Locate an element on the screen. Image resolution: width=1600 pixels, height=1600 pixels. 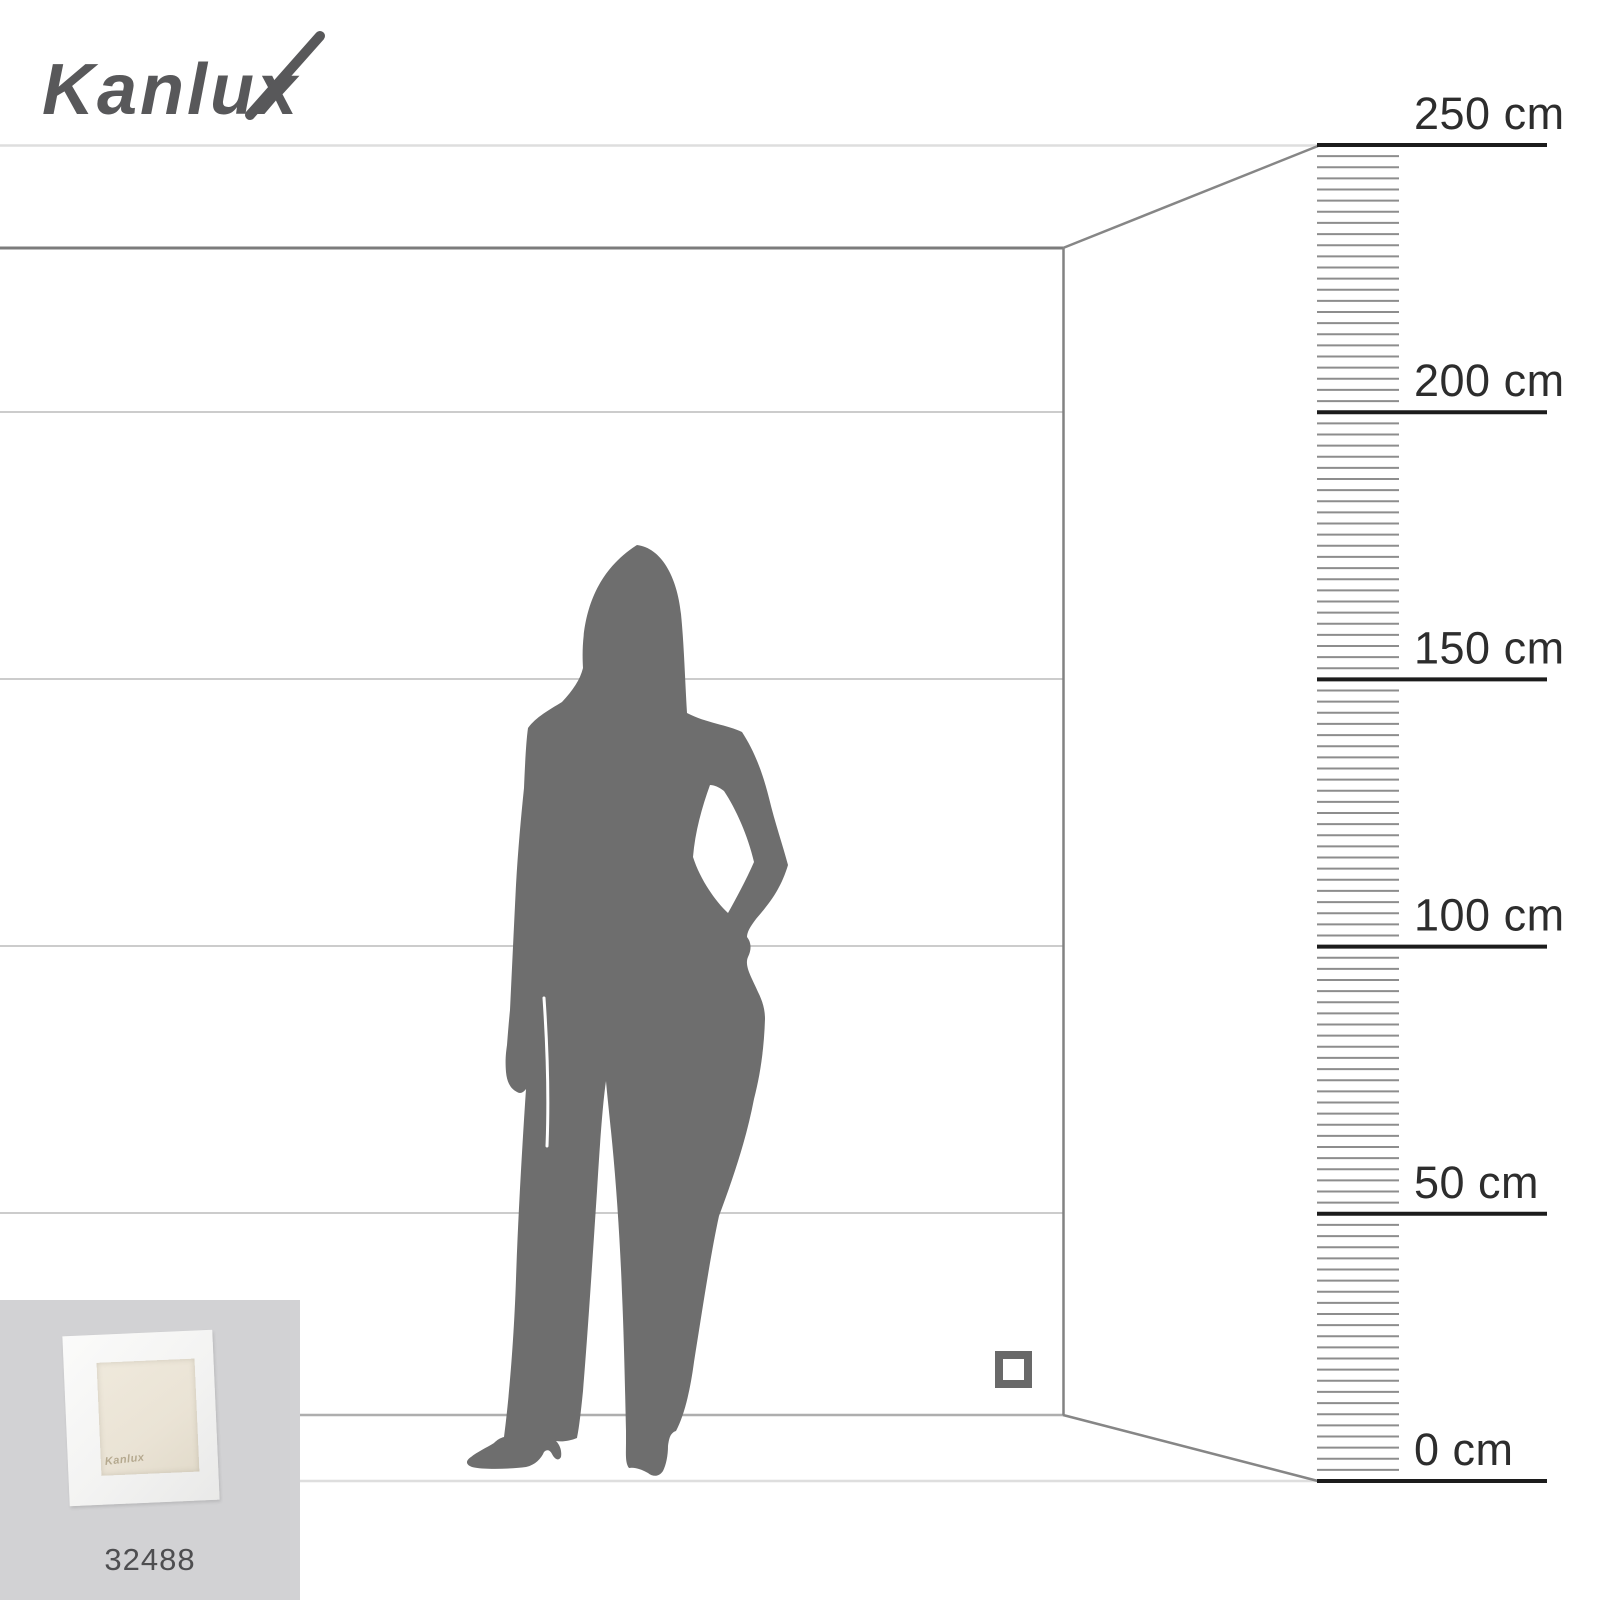
product-light-surface: Kanlux is located at coordinates (148, 1417).